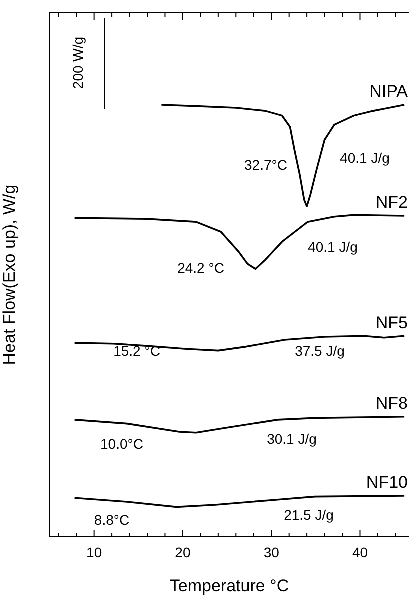  What do you see at coordinates (320, 350) in the screenshot?
I see `annotation: 37.5 J/g` at bounding box center [320, 350].